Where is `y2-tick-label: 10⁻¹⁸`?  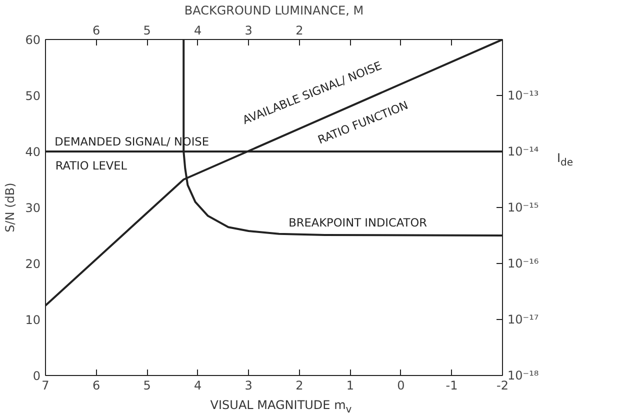
y2-tick-label: 10⁻¹⁸ is located at coordinates (523, 375).